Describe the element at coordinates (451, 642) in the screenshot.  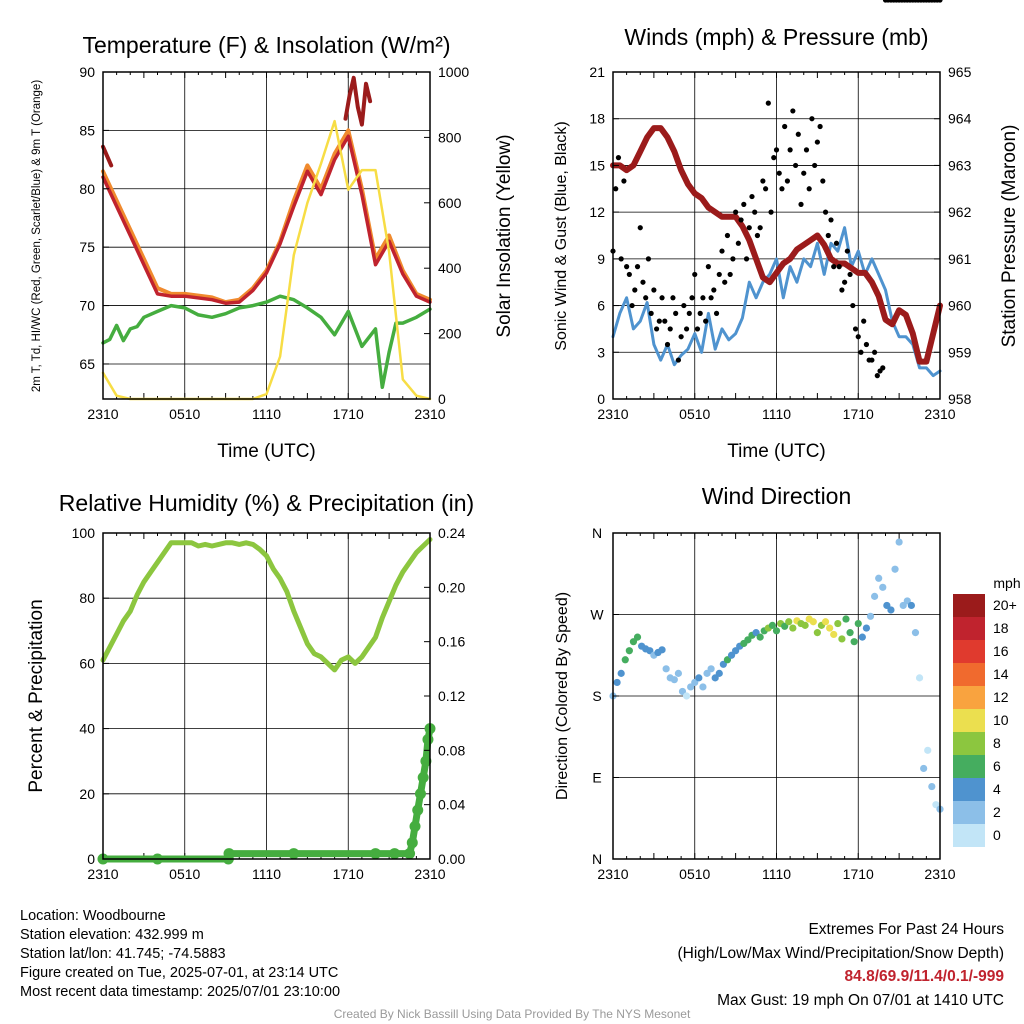
I see `y-tick-label-right: 0.16` at that location.